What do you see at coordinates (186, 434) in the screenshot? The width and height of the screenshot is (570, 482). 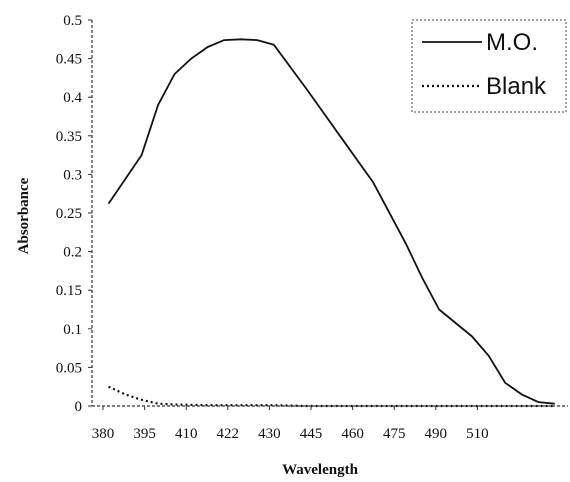 I see `x-tick-label: 410` at bounding box center [186, 434].